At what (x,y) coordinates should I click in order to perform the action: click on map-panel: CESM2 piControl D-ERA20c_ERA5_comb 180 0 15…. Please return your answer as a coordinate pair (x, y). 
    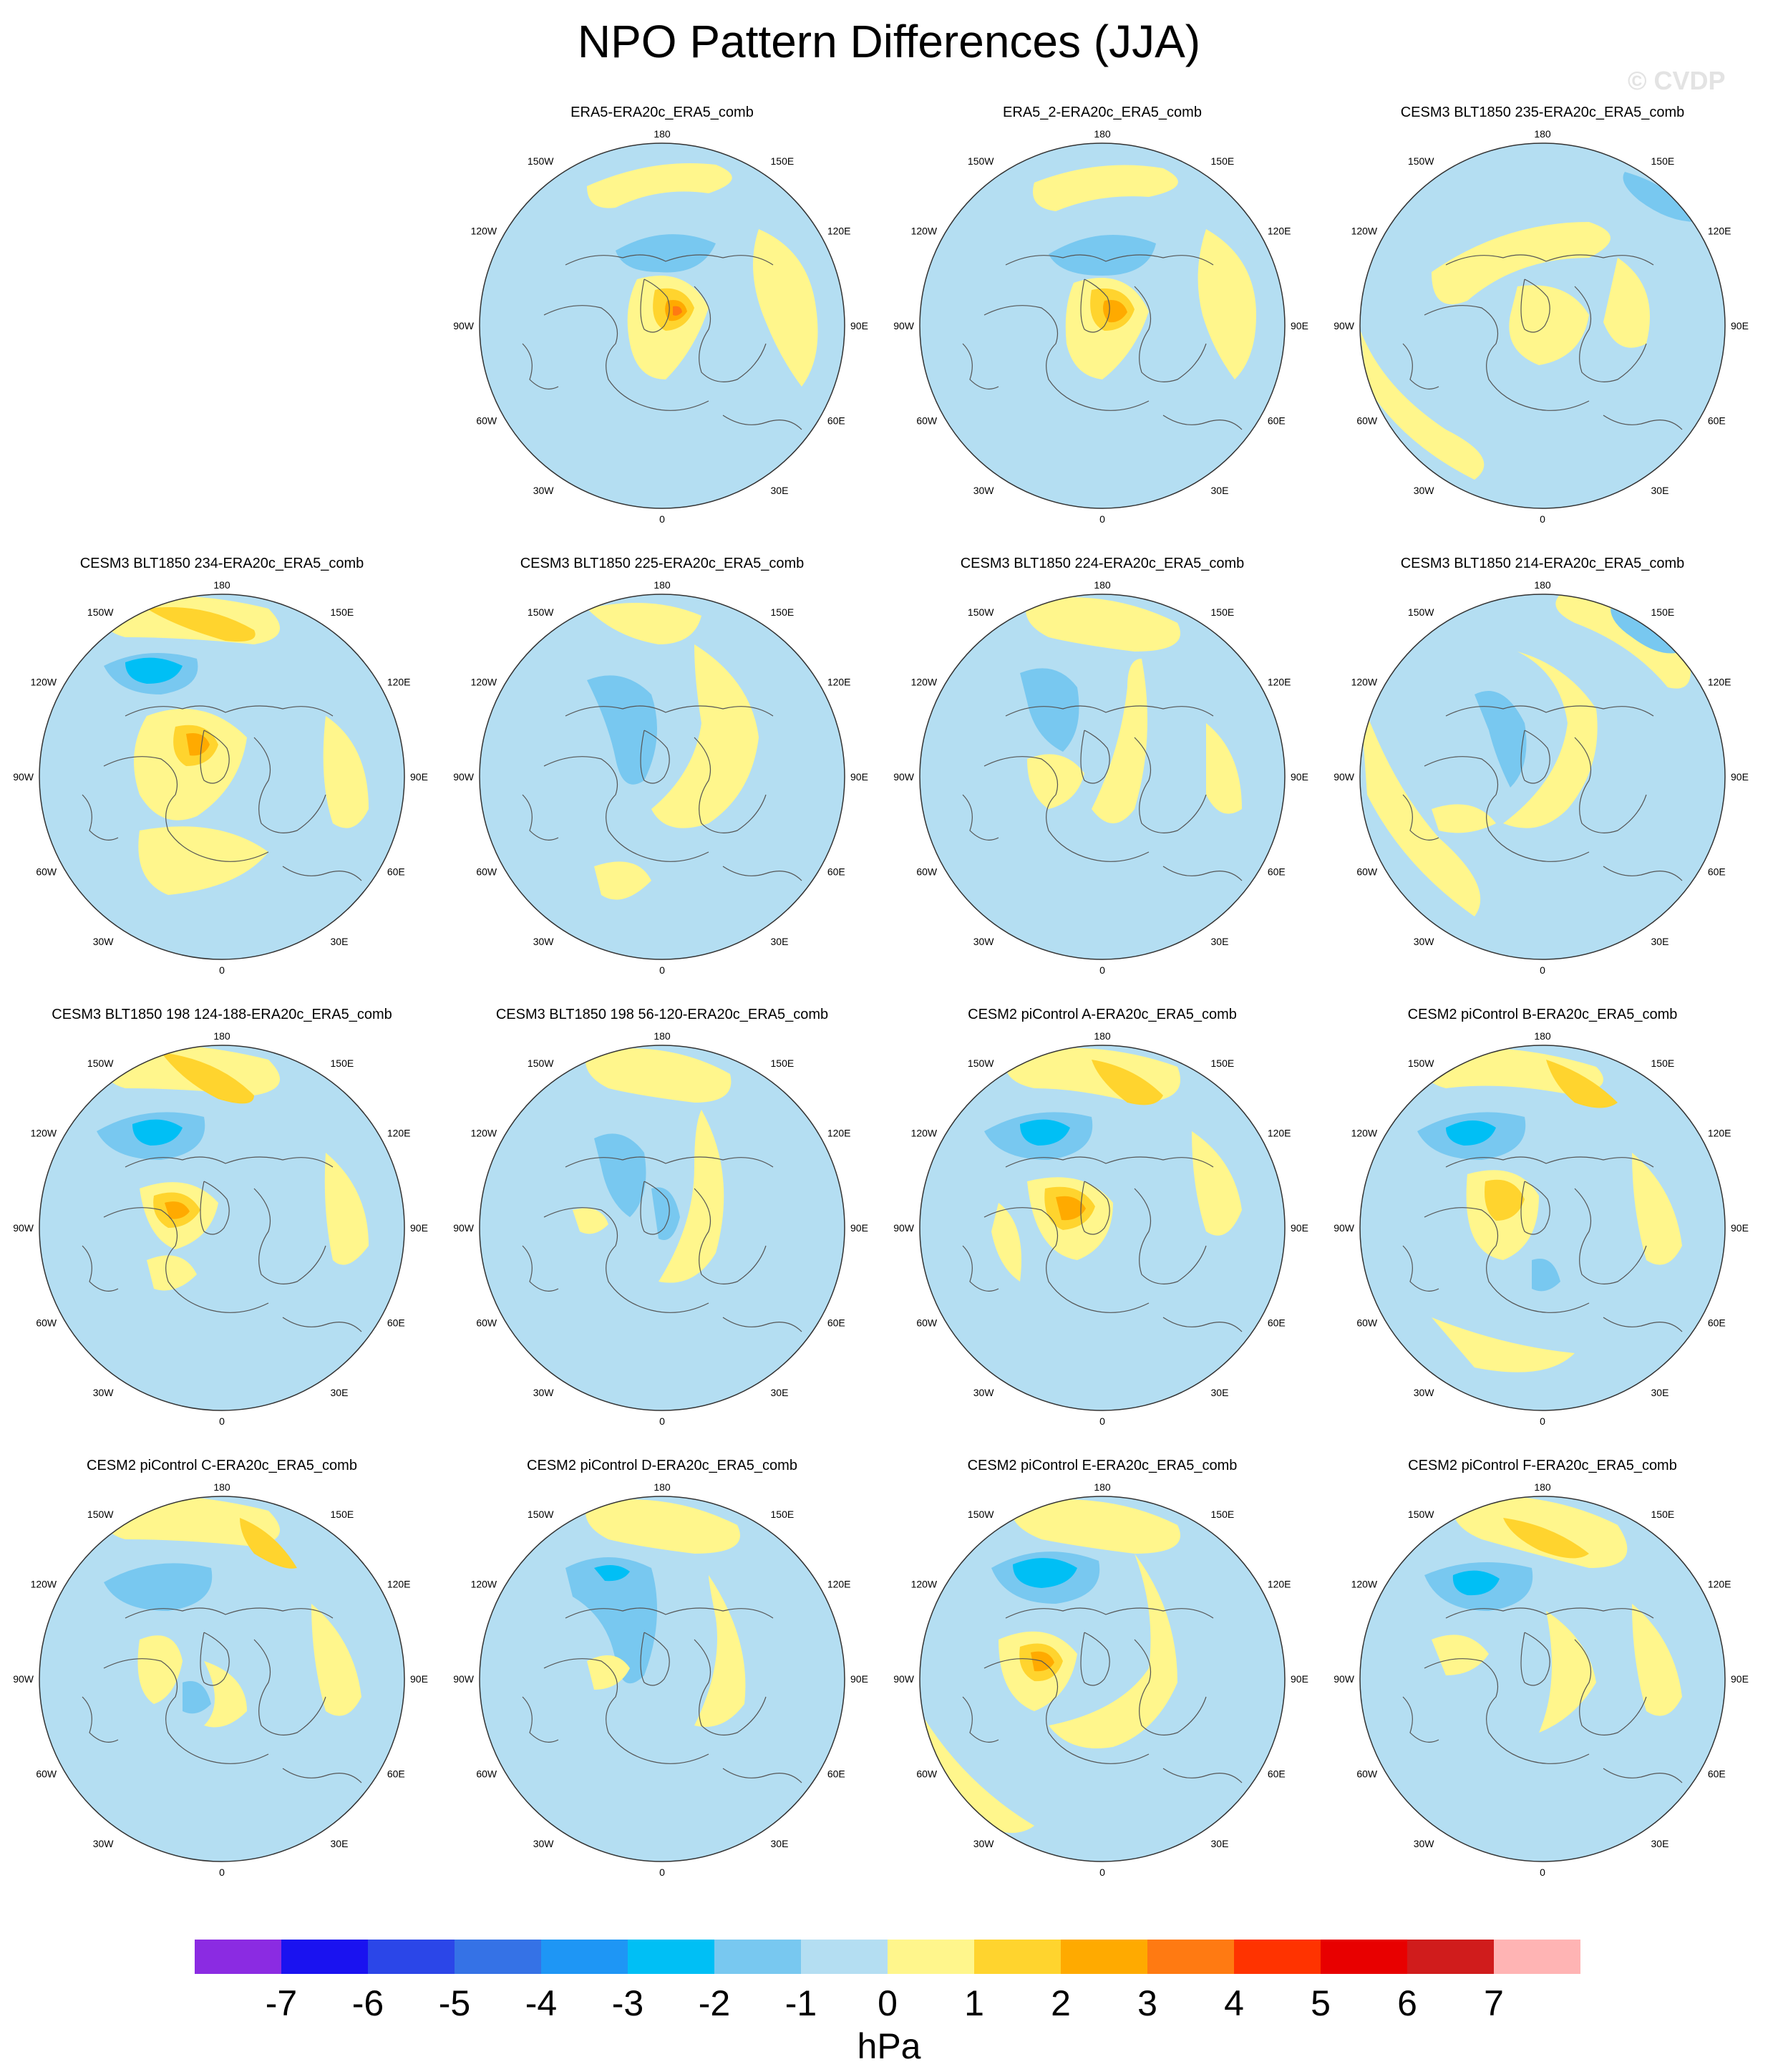
    Looking at the image, I should click on (662, 1672).